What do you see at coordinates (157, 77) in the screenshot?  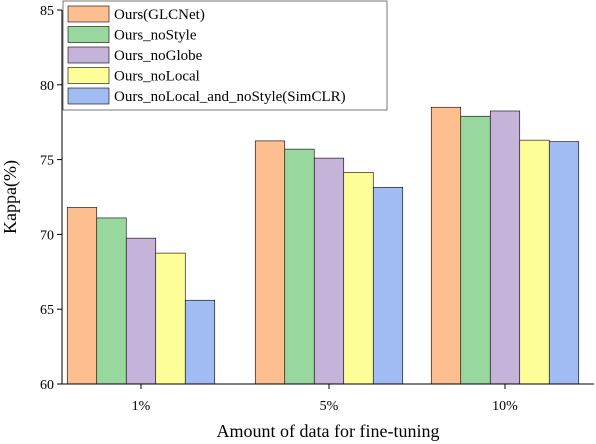 I see `legend-label: Ours_noLocal` at bounding box center [157, 77].